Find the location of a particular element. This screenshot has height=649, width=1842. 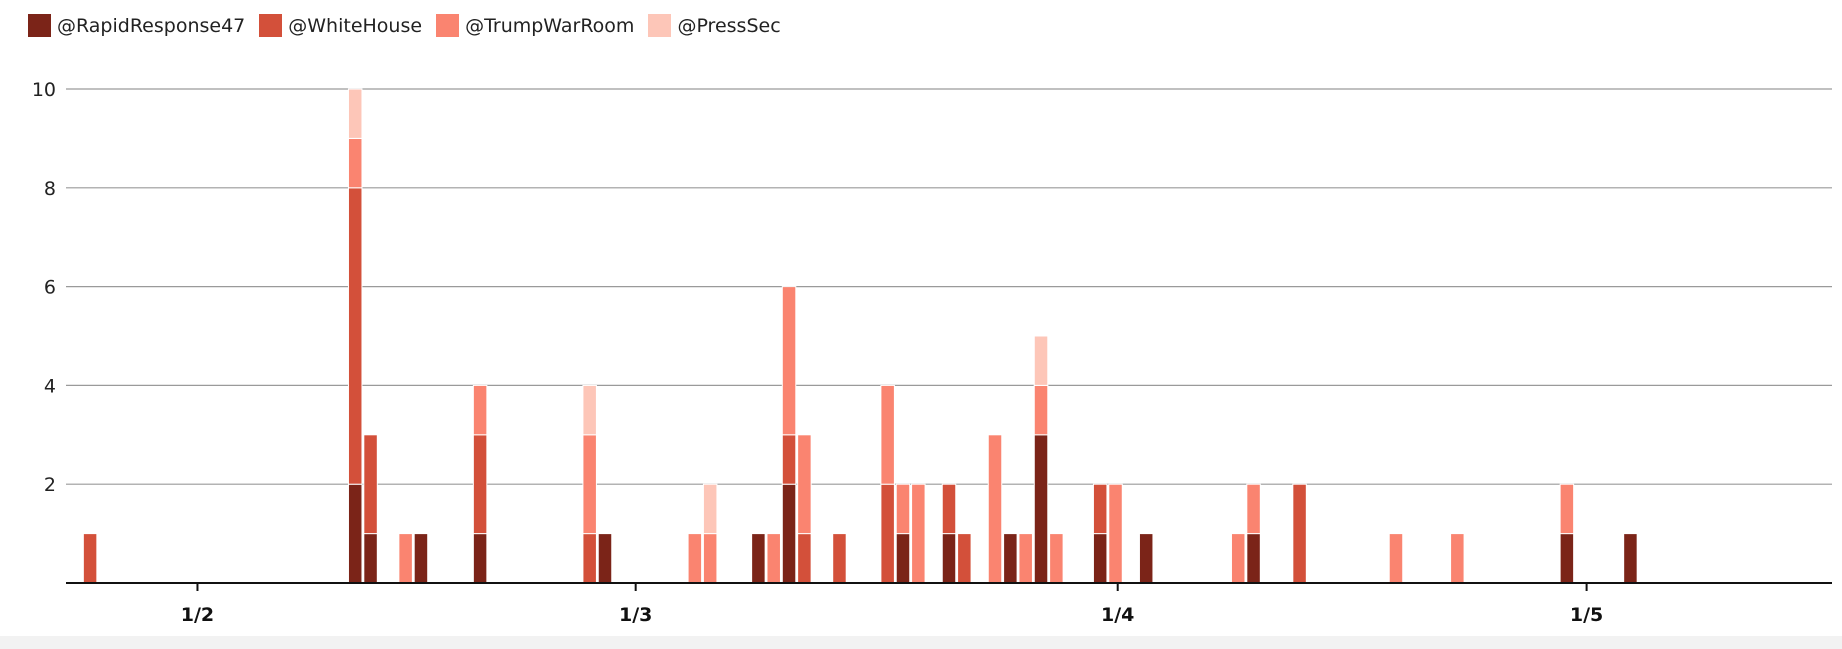

y-tick-label: 10 is located at coordinates (44, 90).